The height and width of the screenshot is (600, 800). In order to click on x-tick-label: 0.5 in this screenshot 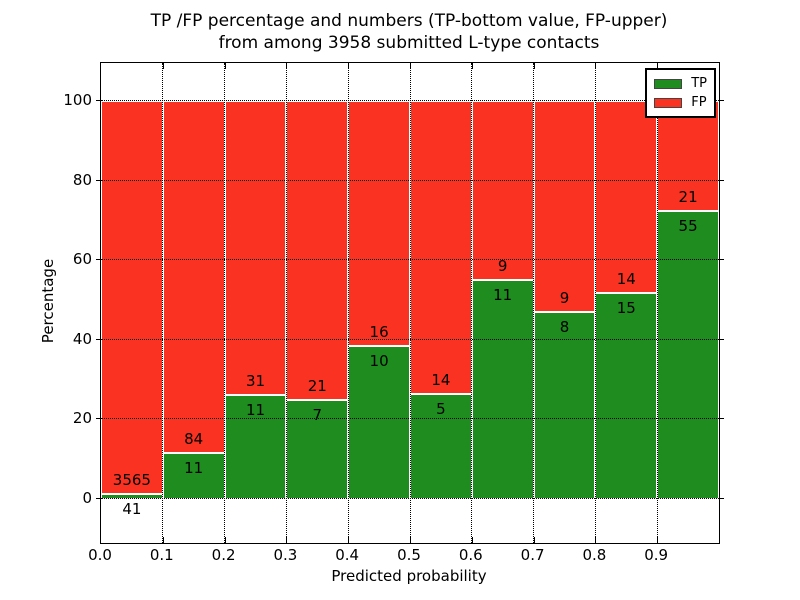, I will do `click(409, 555)`.